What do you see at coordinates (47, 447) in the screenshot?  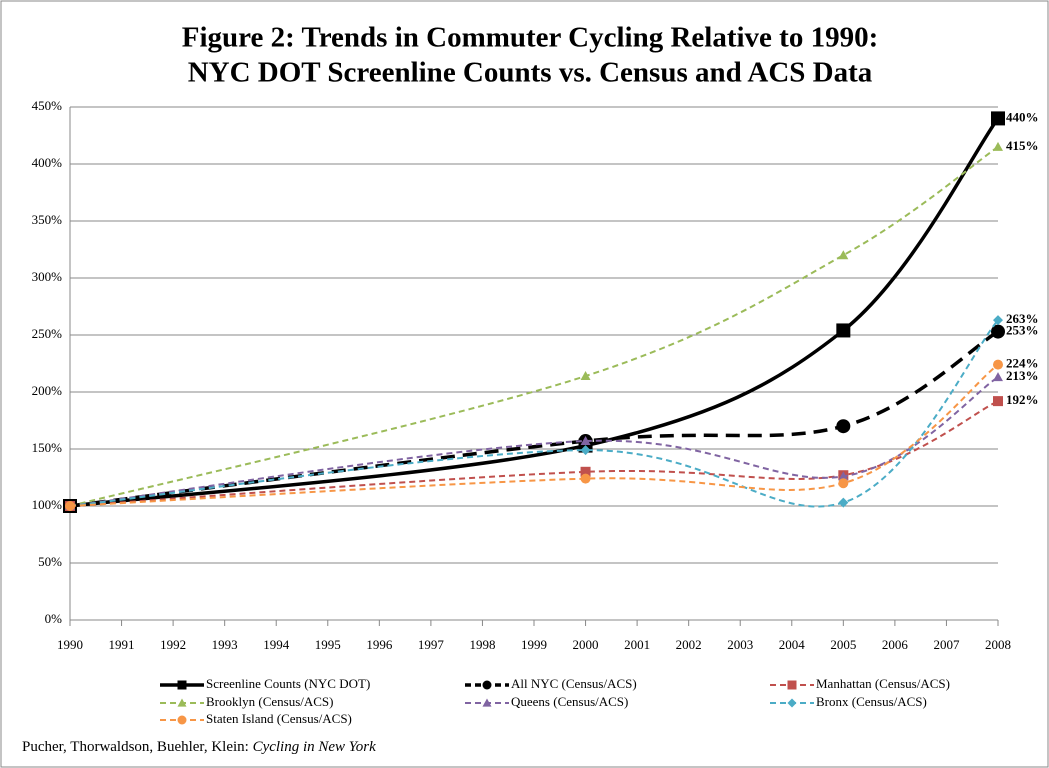 I see `y-tick-label: 150%` at bounding box center [47, 447].